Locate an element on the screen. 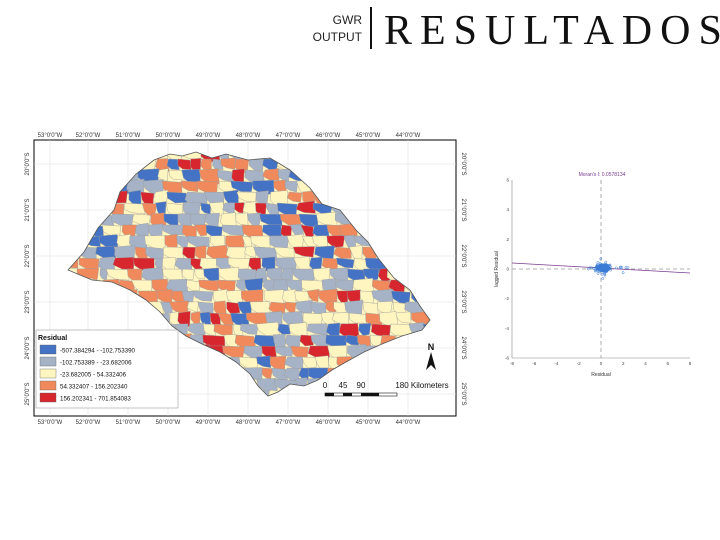 The width and height of the screenshot is (720, 540). x-tick-label: -2 is located at coordinates (579, 363).